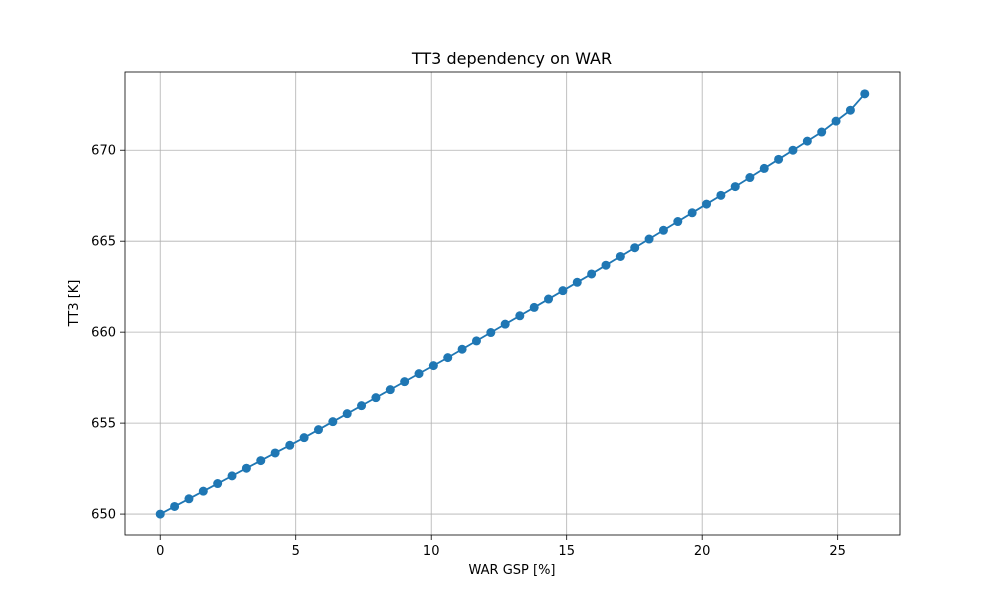 The height and width of the screenshot is (600, 1000). I want to click on x-tick-label: 5, so click(296, 551).